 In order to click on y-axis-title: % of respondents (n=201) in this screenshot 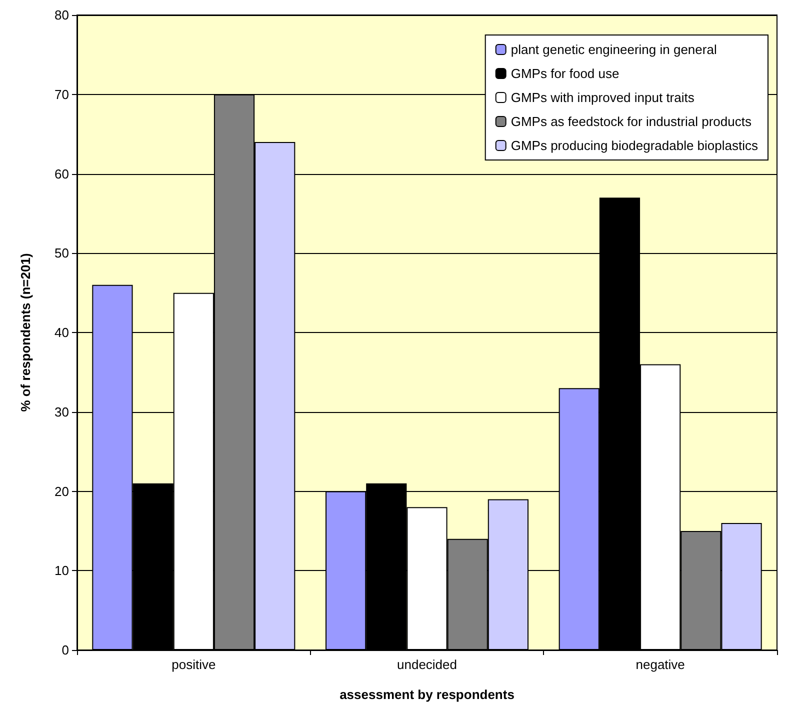, I will do `click(25, 332)`.